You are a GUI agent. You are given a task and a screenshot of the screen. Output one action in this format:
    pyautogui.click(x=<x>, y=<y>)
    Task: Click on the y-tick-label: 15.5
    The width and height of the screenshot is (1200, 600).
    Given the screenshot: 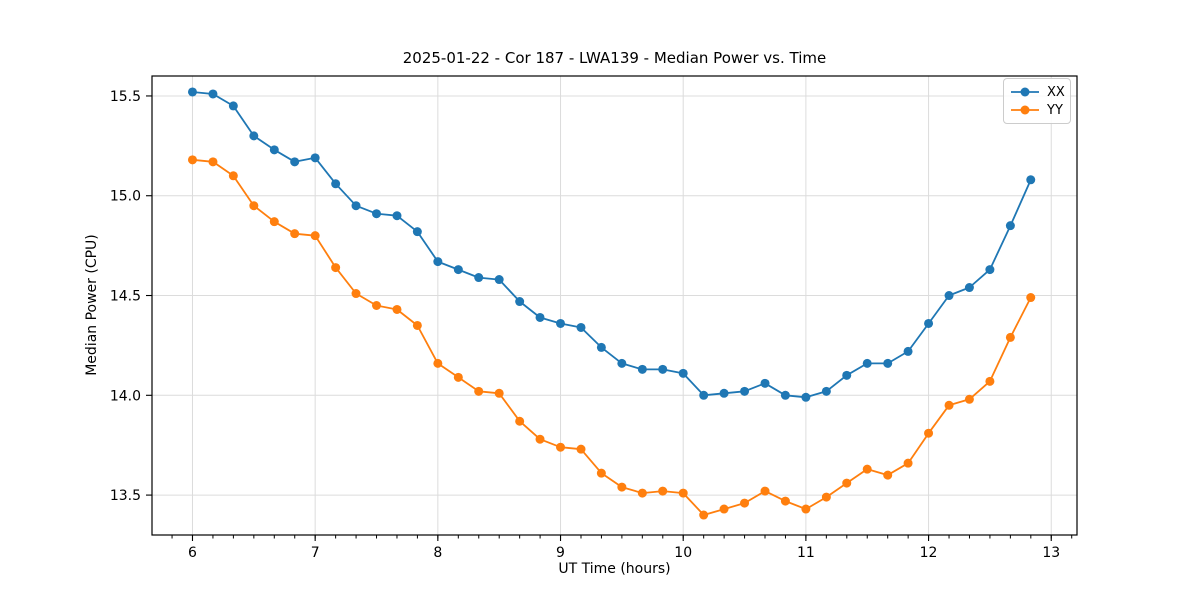 What is the action you would take?
    pyautogui.click(x=125, y=97)
    